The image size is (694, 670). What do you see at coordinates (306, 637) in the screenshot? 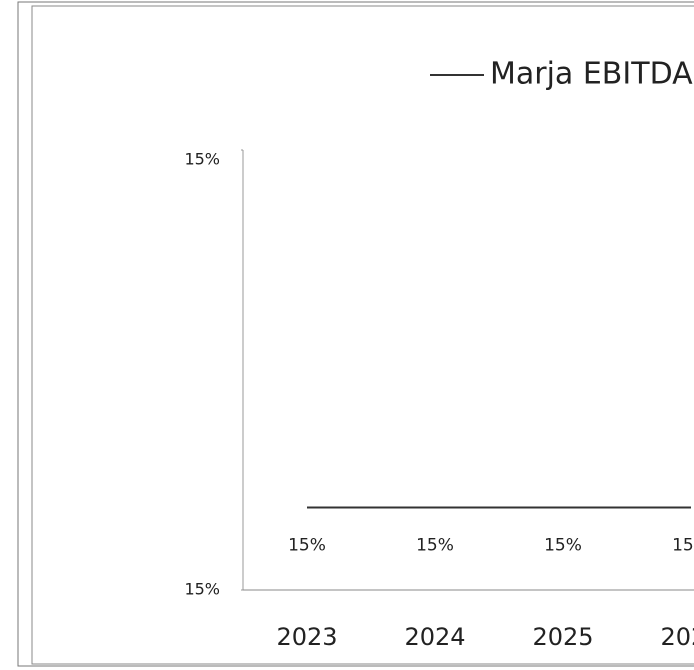
I see `x-tick-label: 2023` at bounding box center [306, 637].